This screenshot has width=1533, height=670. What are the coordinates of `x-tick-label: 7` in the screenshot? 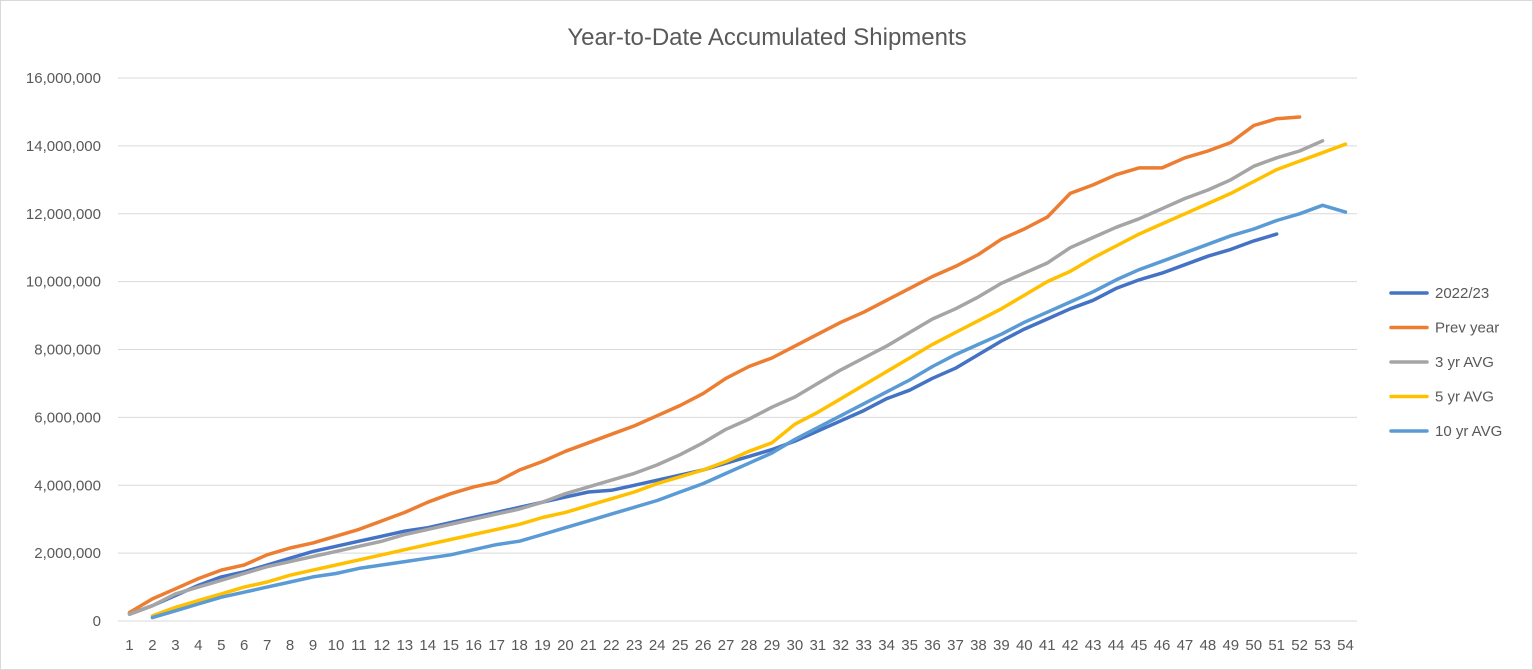 It's located at (267, 645).